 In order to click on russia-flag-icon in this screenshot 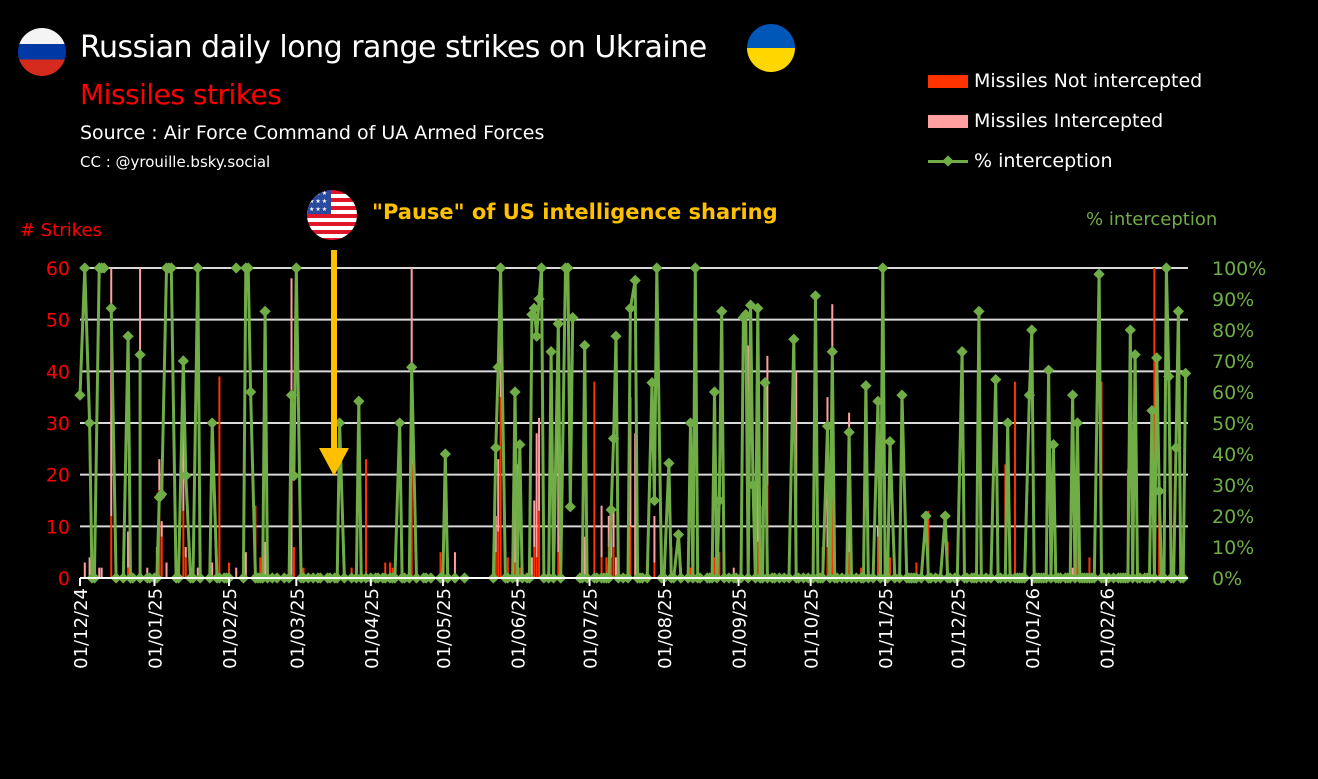, I will do `click(42, 52)`.